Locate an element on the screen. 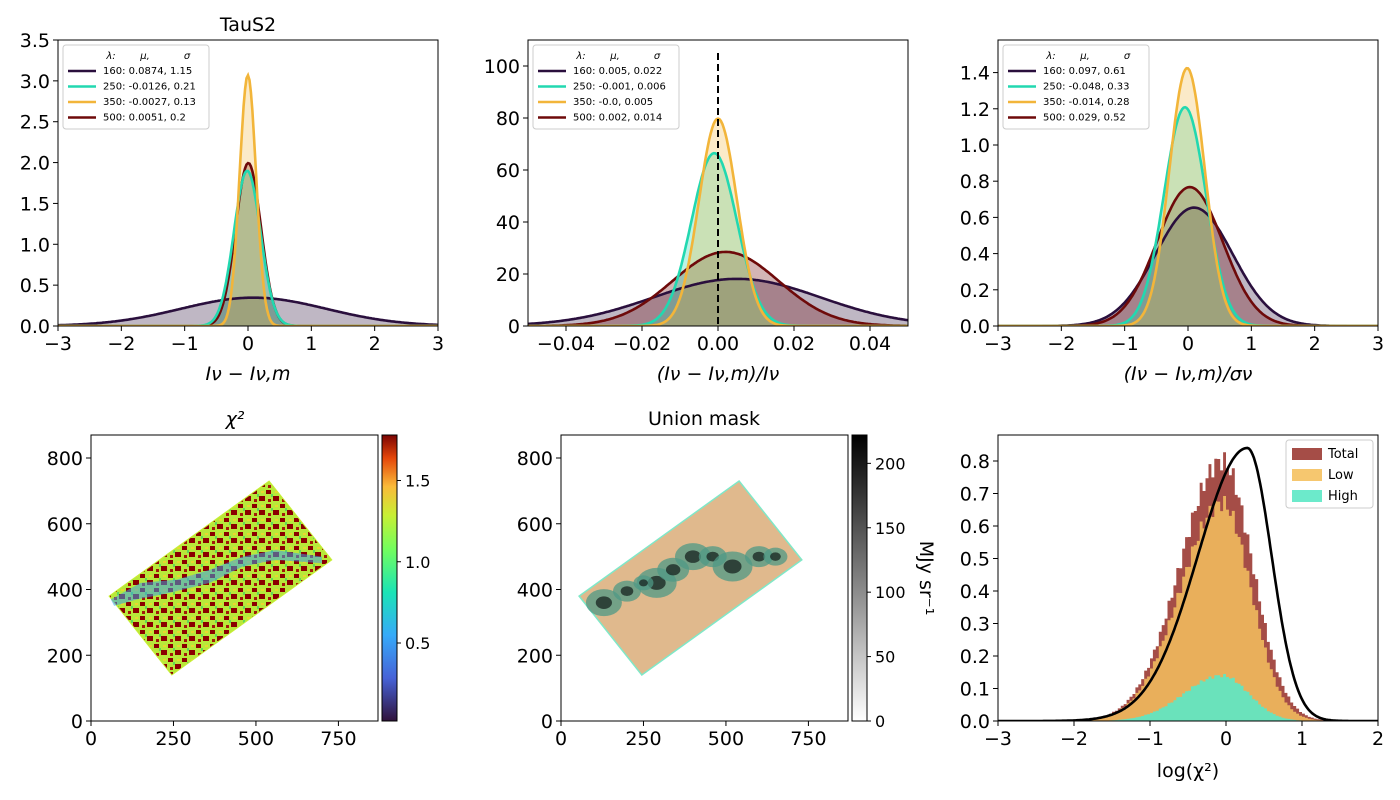 Image resolution: width=1400 pixels, height=800 pixels. y-tick-label: 3.0 is located at coordinates (35, 82).